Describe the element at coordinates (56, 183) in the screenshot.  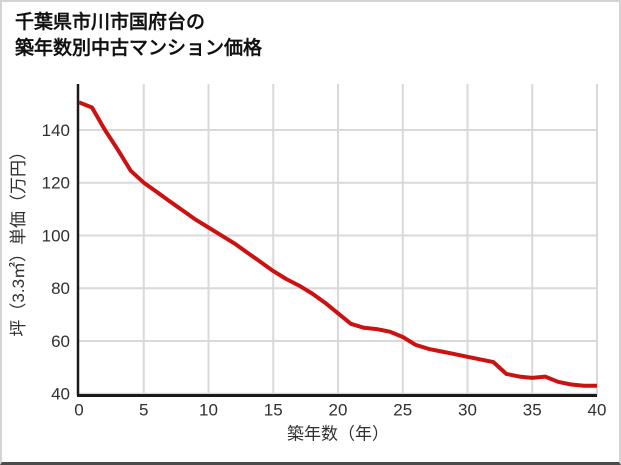
I see `y-tick-label: 120` at that location.